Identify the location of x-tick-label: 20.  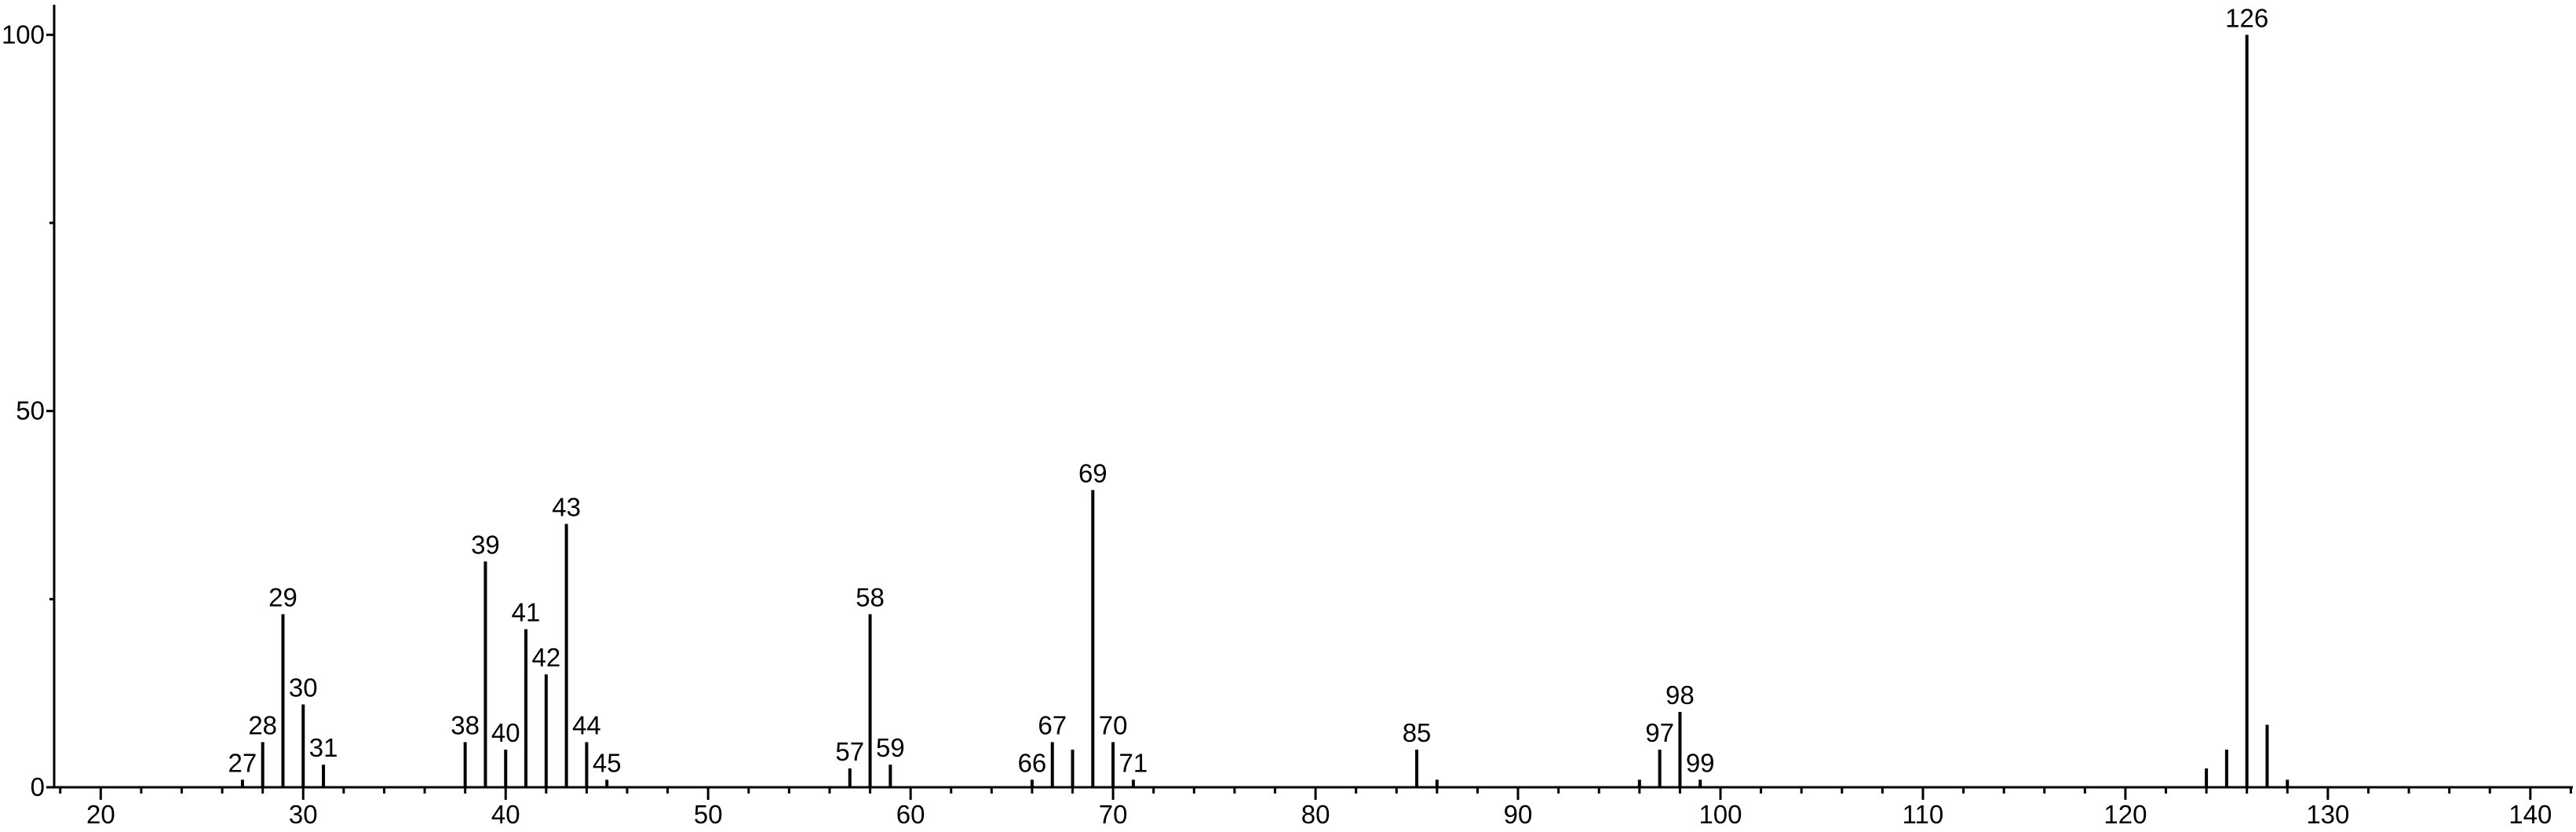
(100, 814).